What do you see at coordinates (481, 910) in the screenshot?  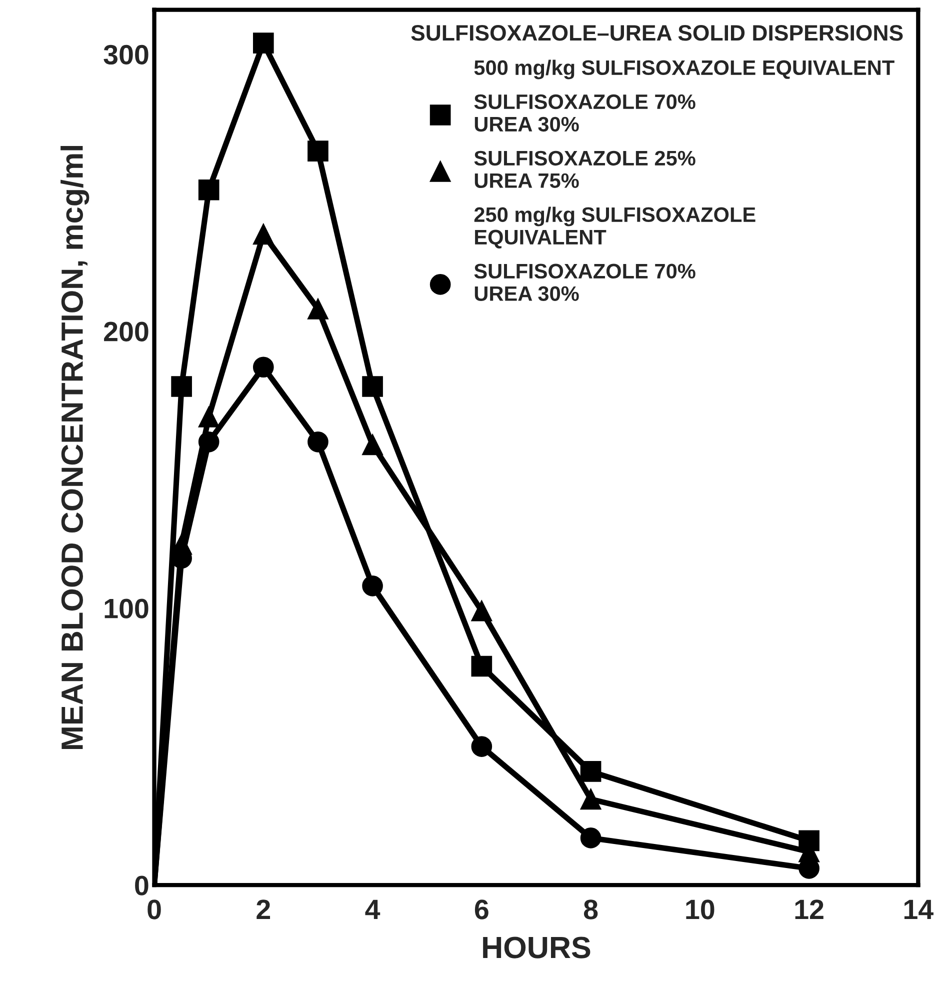 I see `x-tick-label: 6` at bounding box center [481, 910].